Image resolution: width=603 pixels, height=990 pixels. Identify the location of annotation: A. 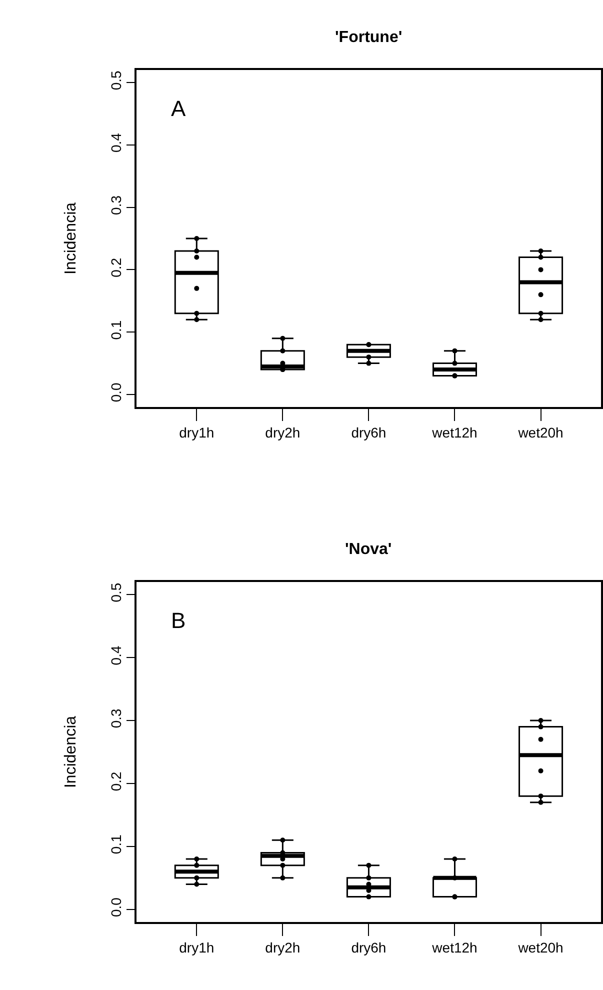
(178, 108).